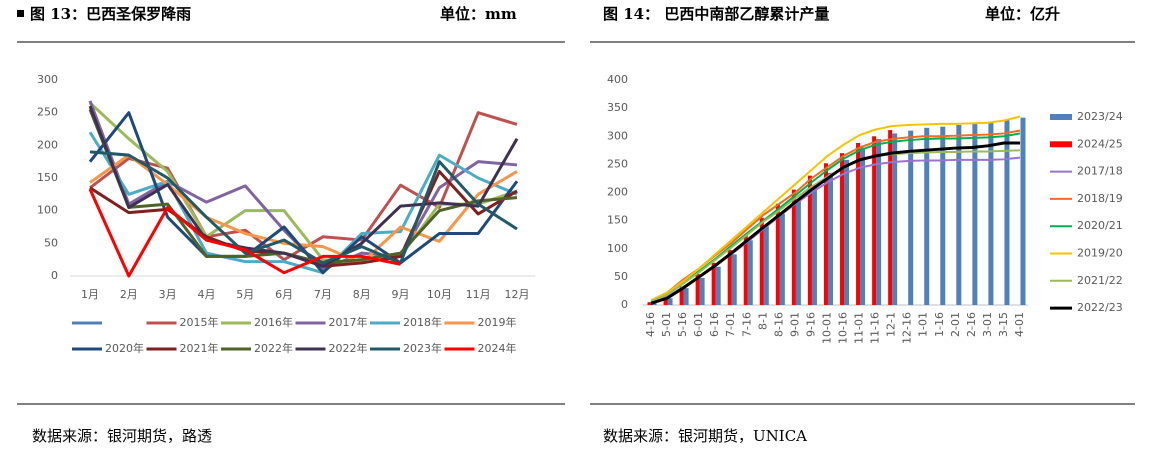  I want to click on x-tick-label: 5-01, so click(666, 324).